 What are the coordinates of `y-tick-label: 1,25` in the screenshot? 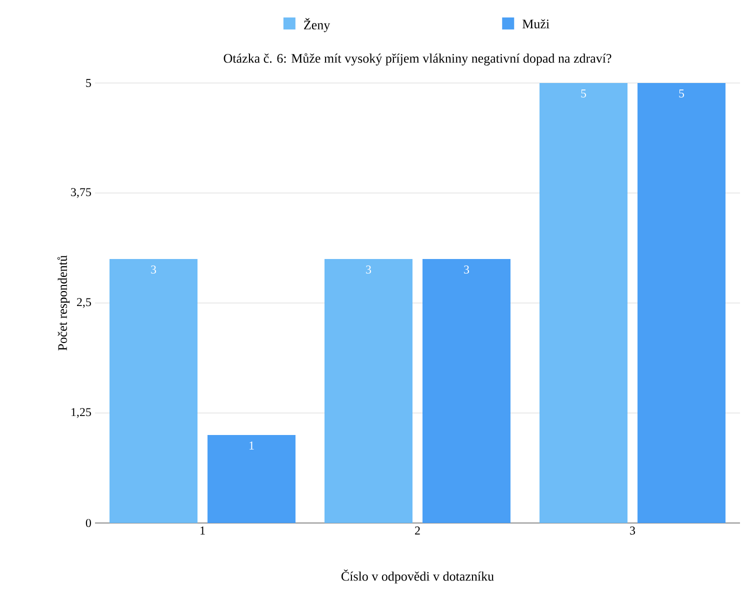 It's located at (82, 413).